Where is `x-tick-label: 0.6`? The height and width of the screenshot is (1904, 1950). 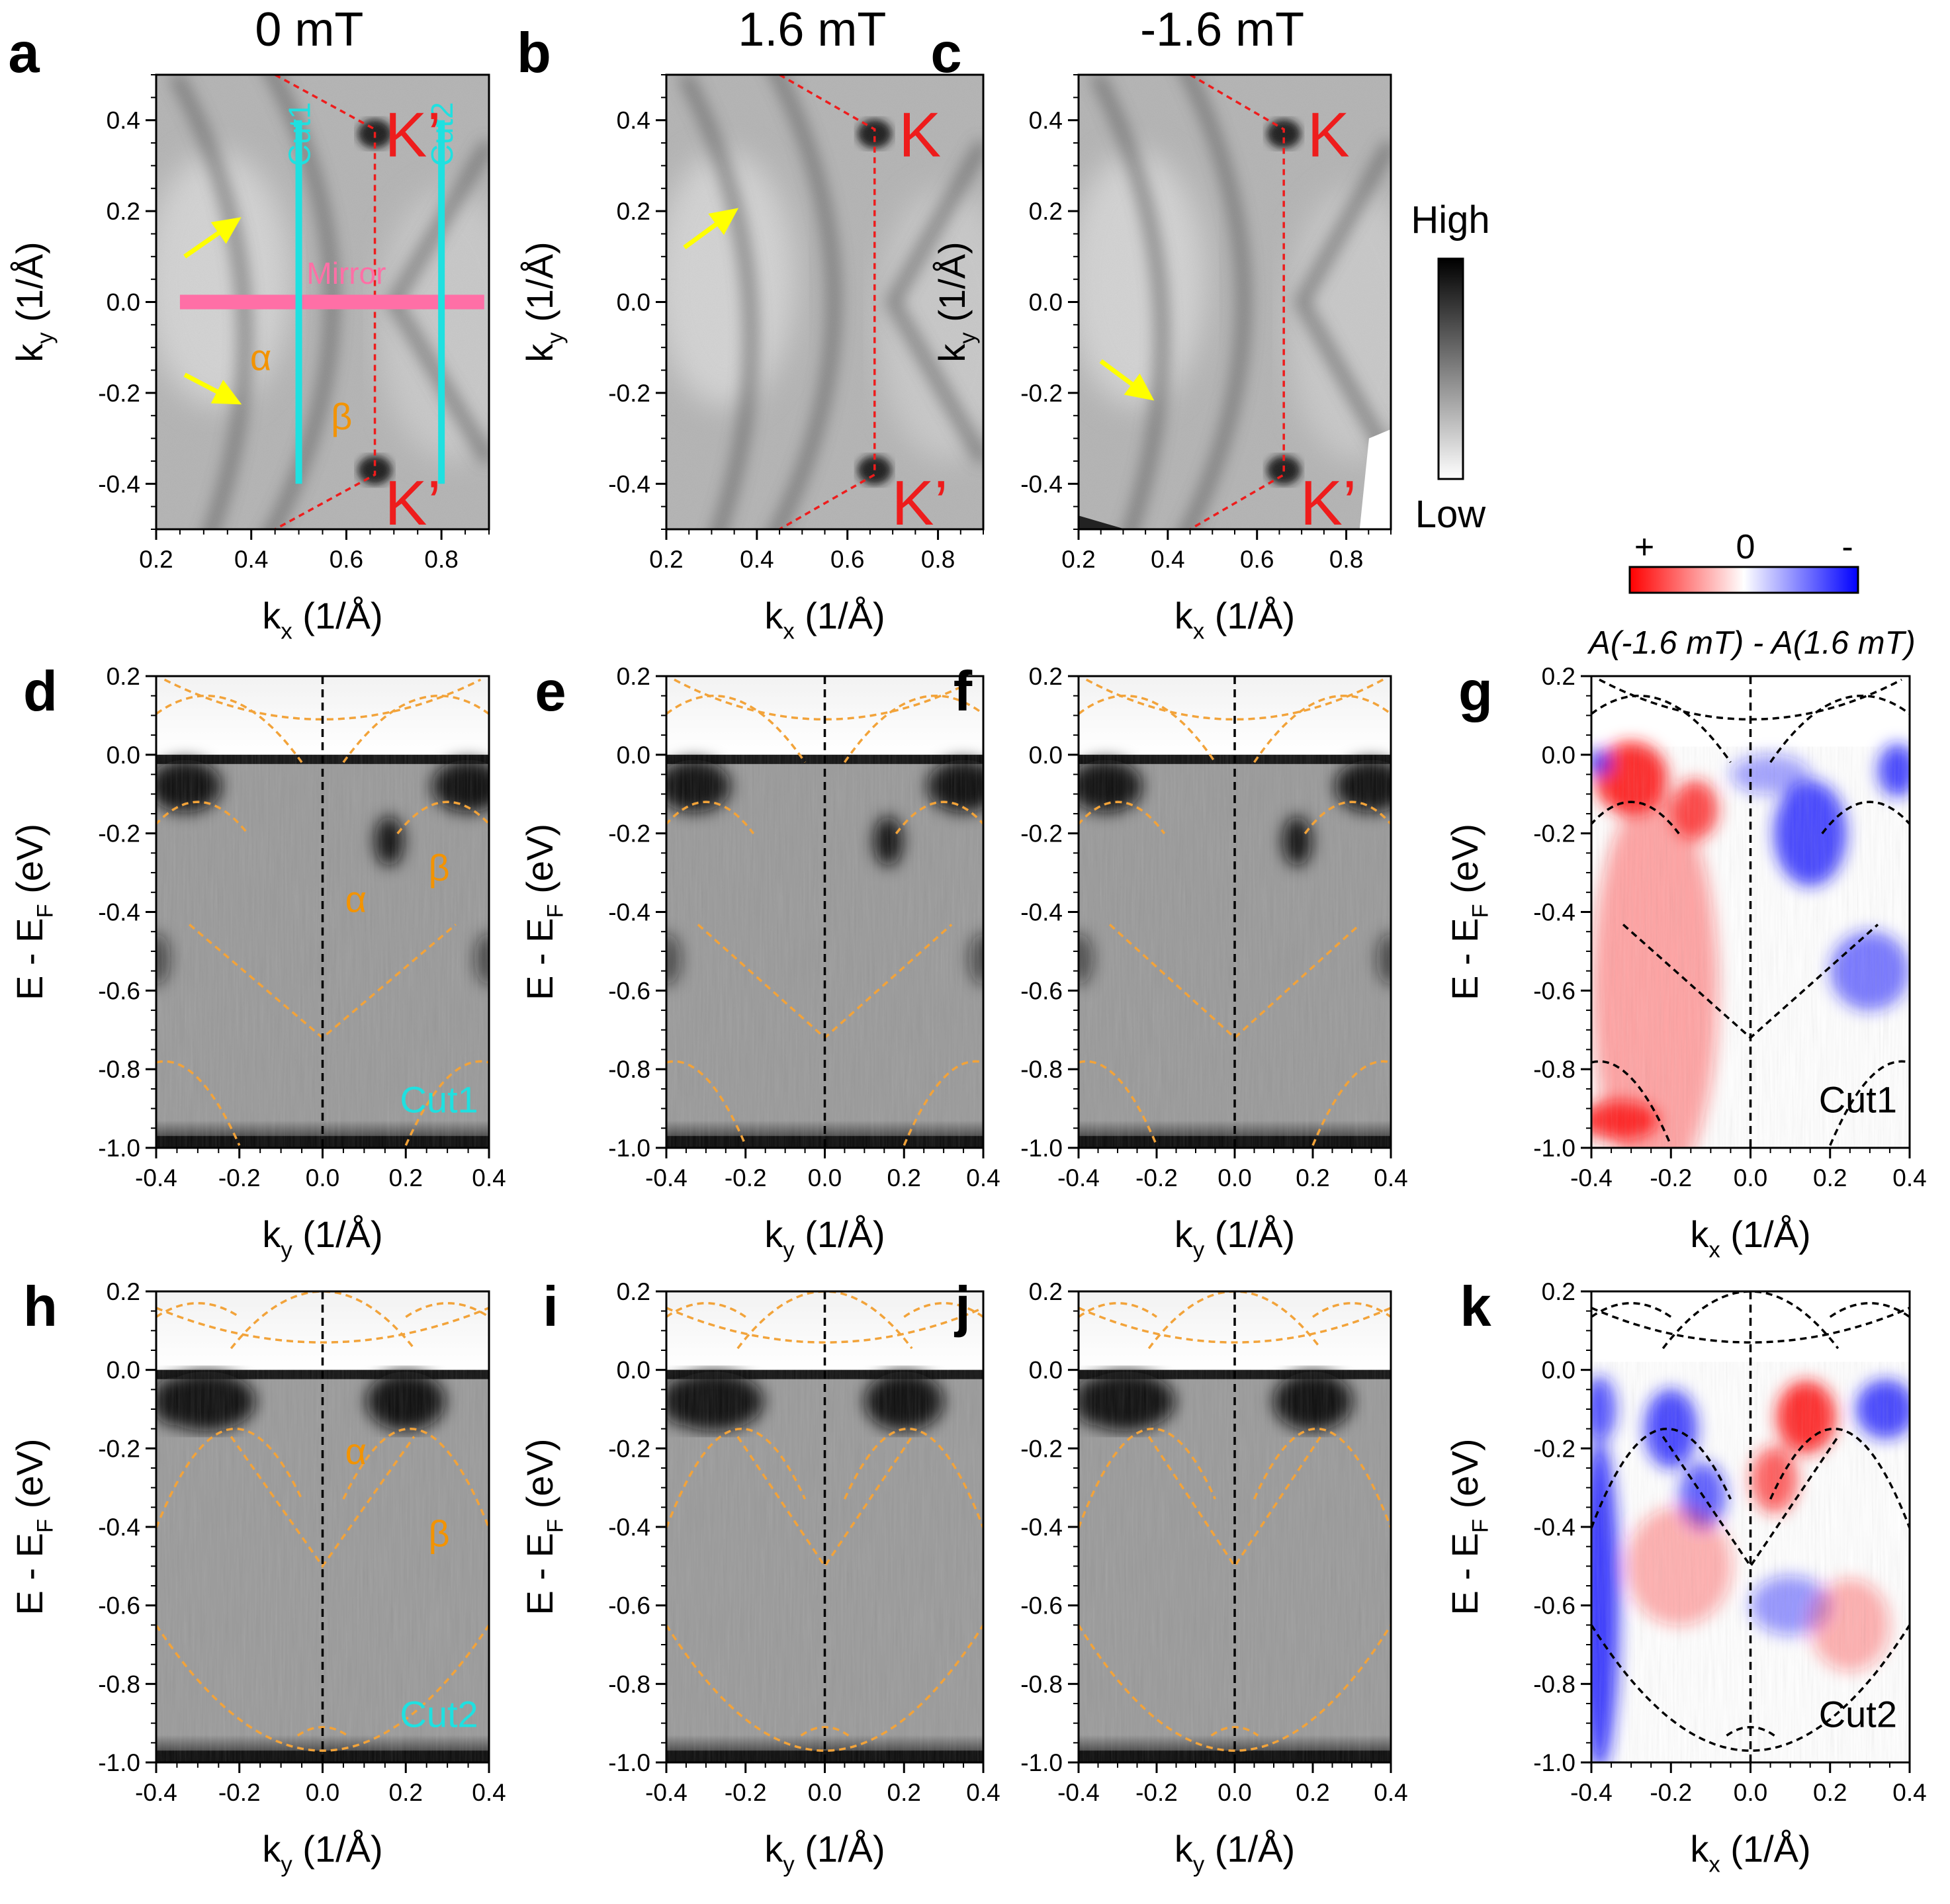
x-tick-label: 0.6 is located at coordinates (347, 559).